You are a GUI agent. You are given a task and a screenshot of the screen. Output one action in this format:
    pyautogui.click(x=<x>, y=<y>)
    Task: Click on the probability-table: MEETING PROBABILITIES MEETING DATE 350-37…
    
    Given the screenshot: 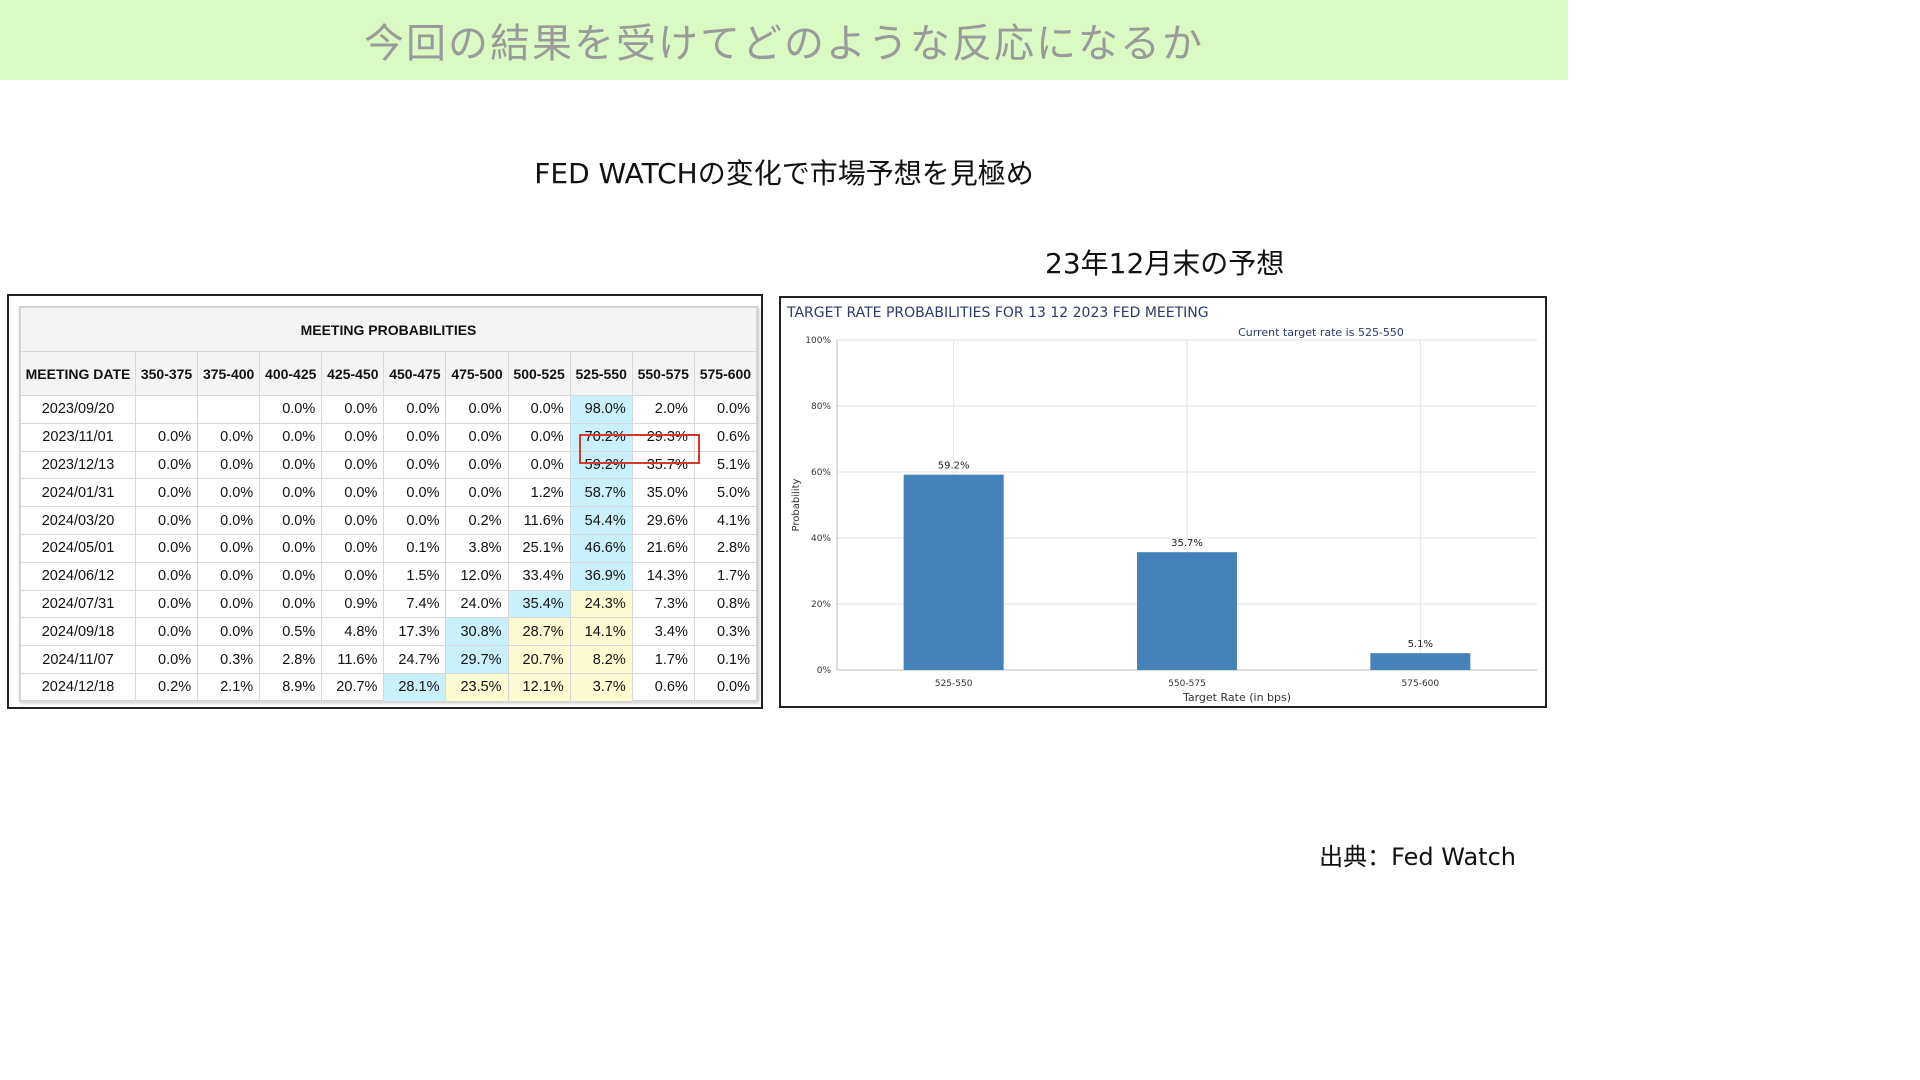 What is the action you would take?
    pyautogui.click(x=389, y=504)
    